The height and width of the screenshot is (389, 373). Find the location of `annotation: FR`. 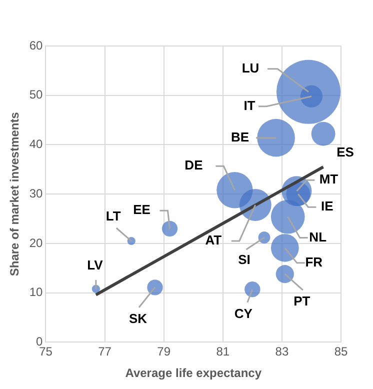

annotation: FR is located at coordinates (314, 262).